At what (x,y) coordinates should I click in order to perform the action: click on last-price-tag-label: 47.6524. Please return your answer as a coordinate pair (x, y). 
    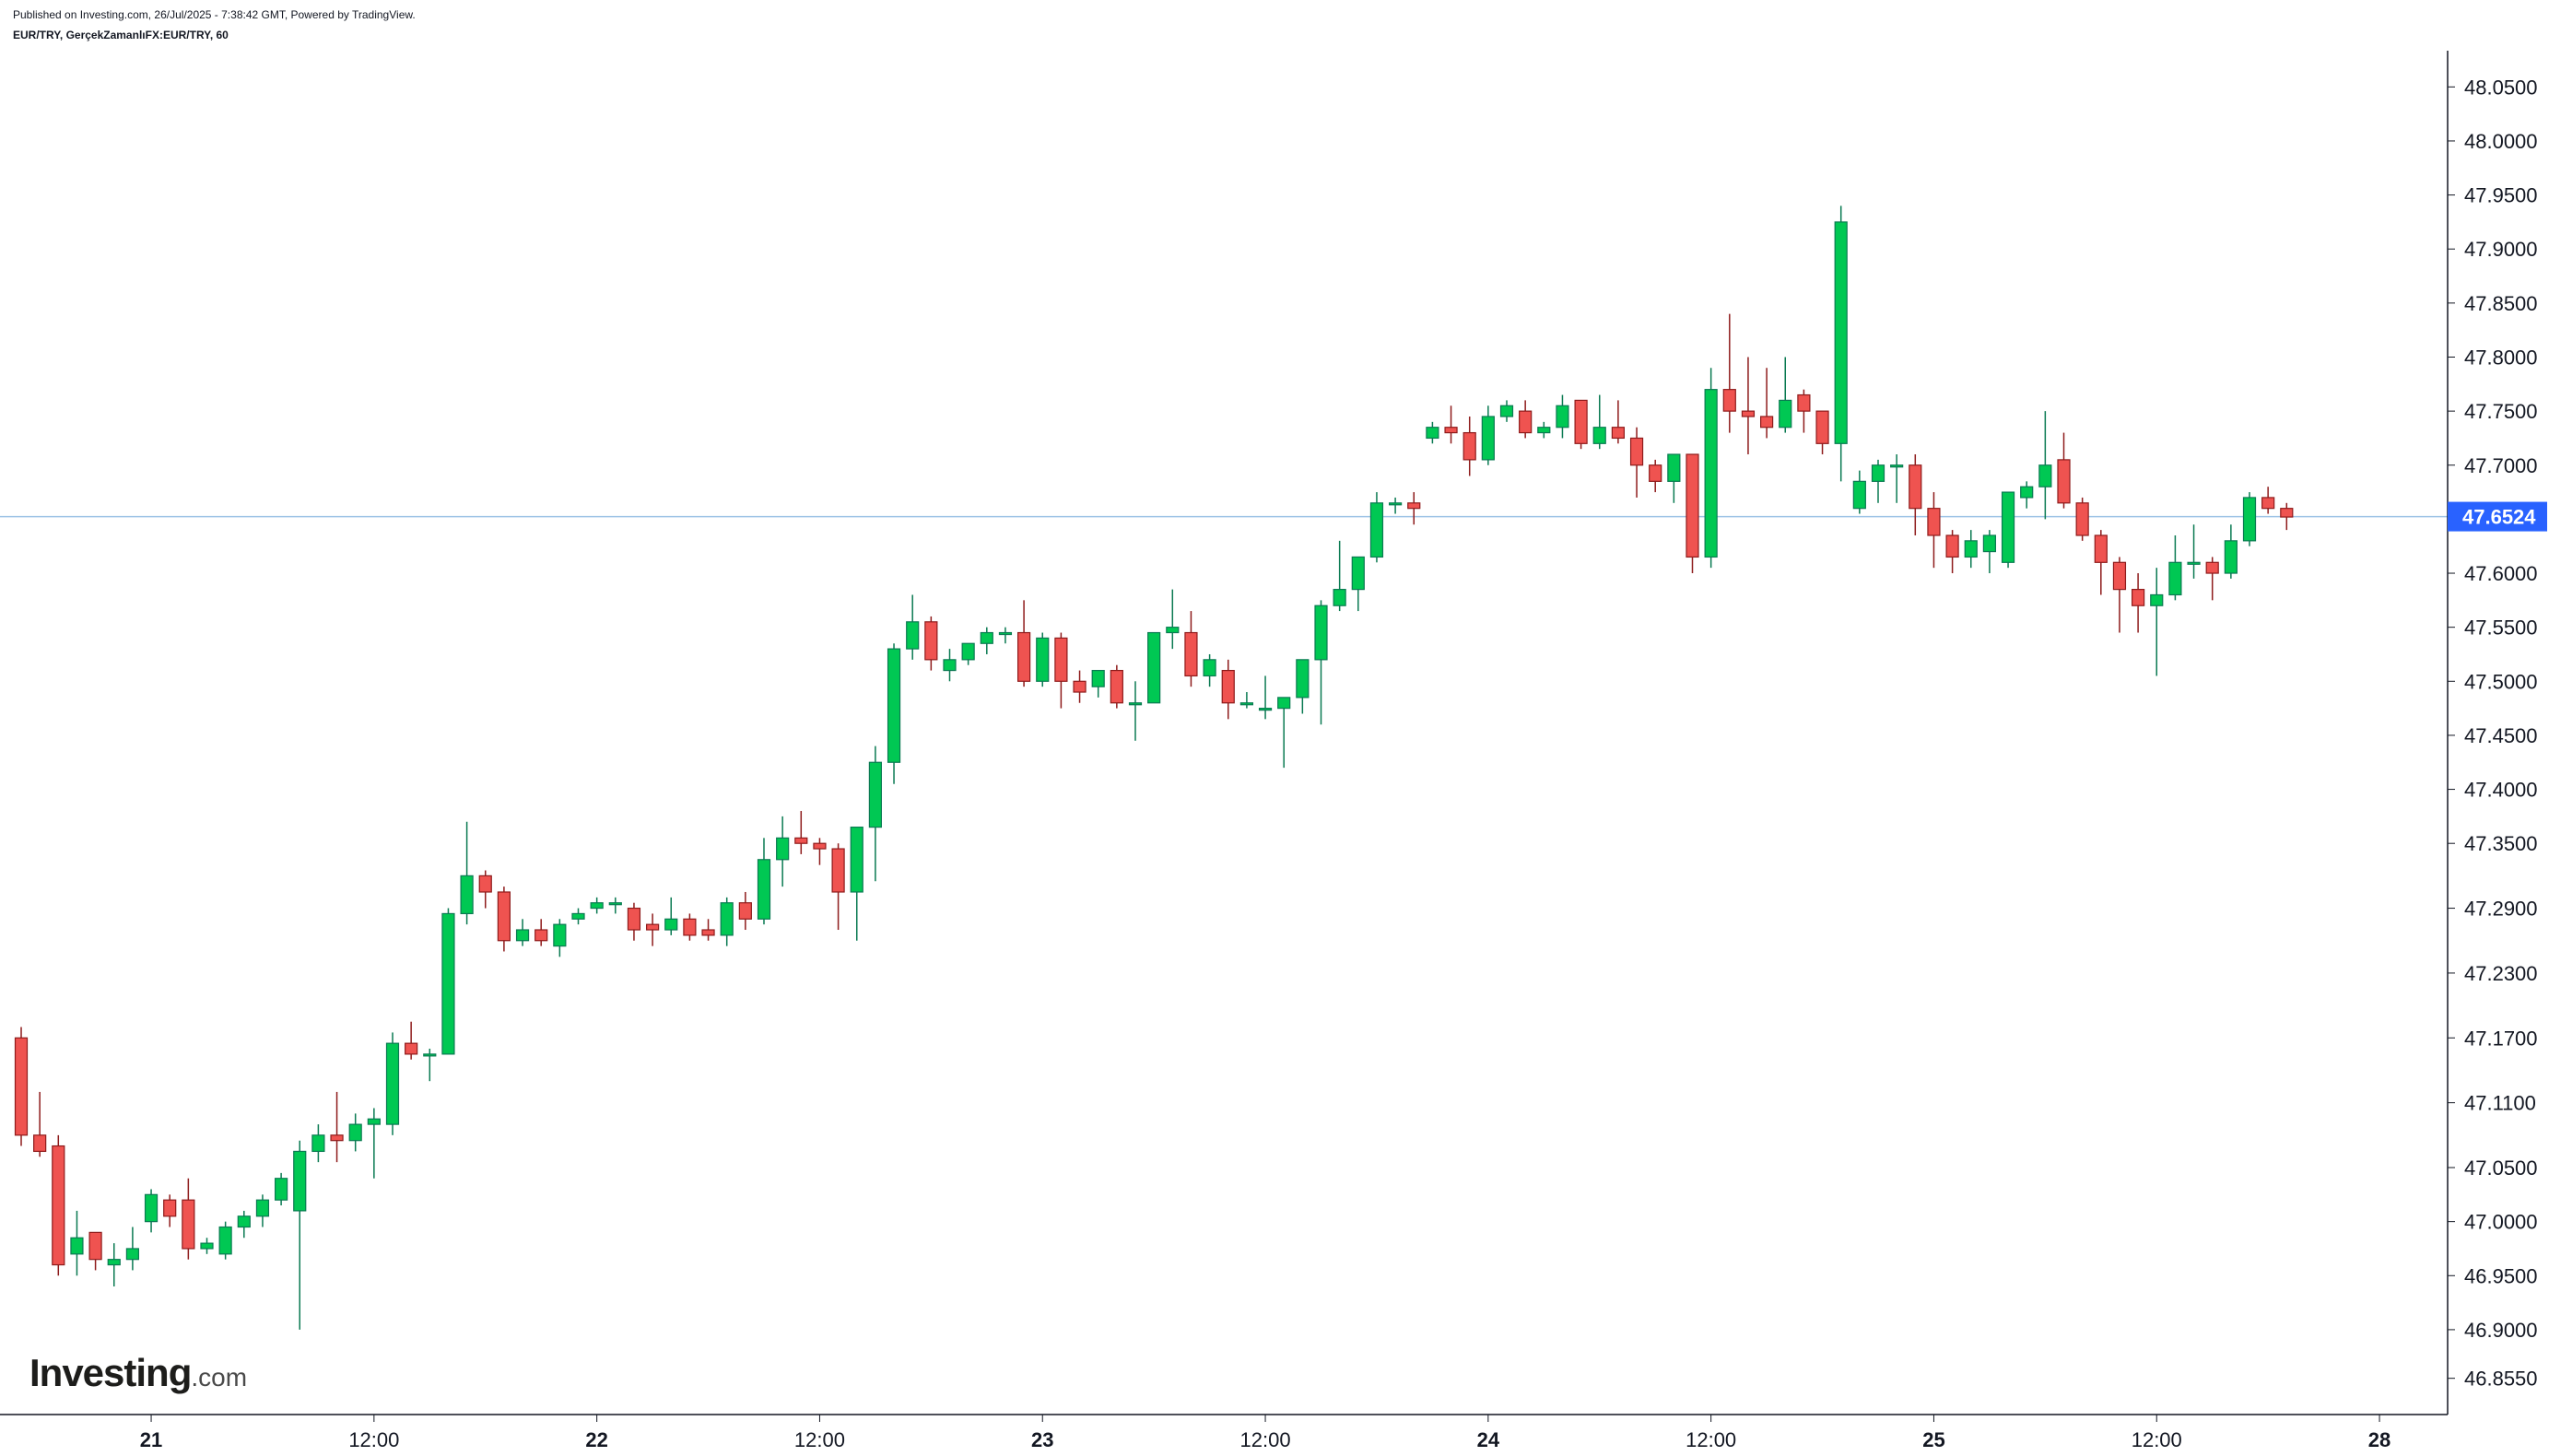
    Looking at the image, I should click on (2499, 517).